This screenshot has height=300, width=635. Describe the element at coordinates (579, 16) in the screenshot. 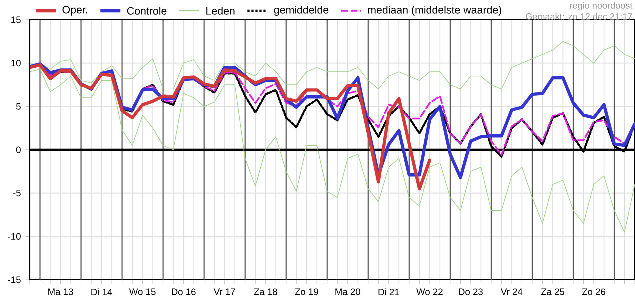

I see `text: Gemaakt: zo 12 dec 21:17` at that location.